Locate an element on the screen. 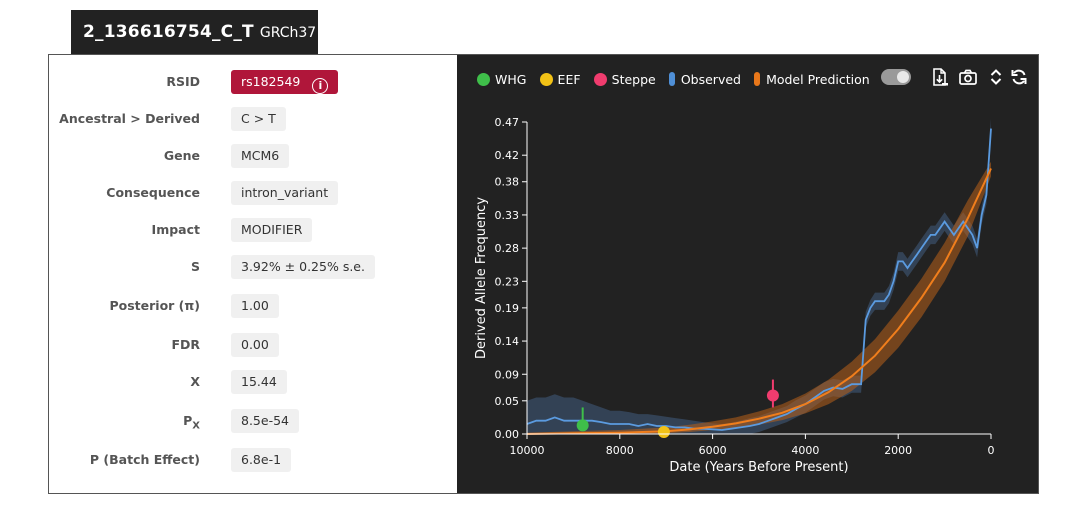  legend-swatch-observed is located at coordinates (671, 79).